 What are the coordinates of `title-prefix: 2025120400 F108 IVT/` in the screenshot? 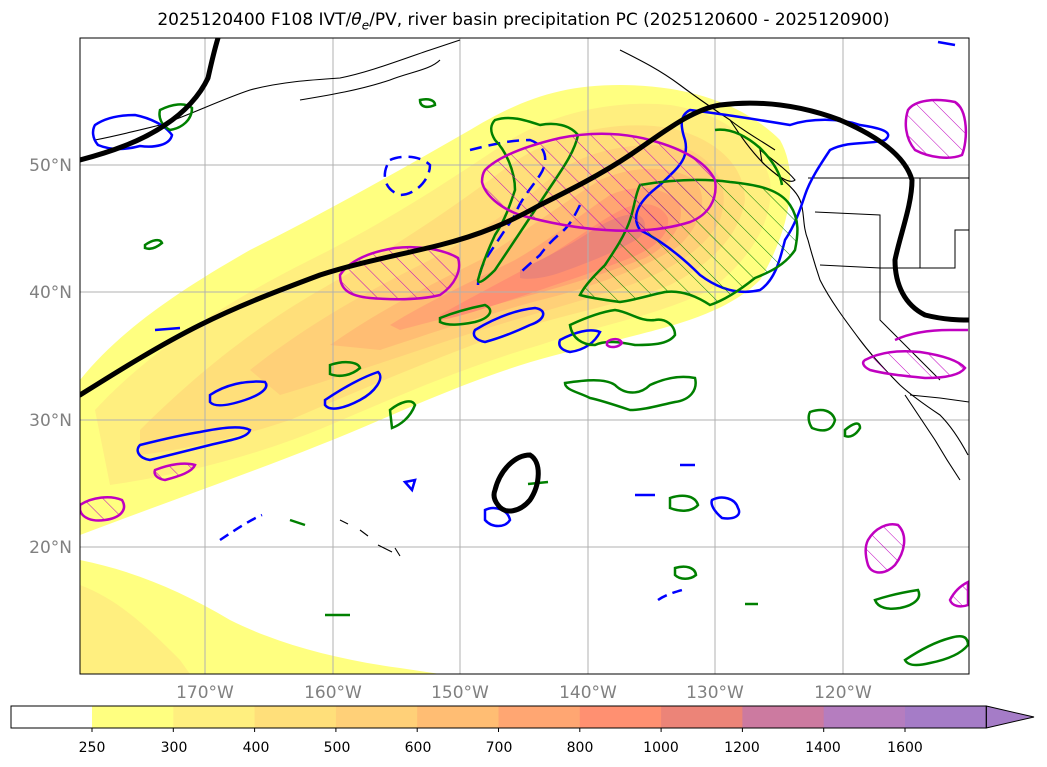 It's located at (254, 20).